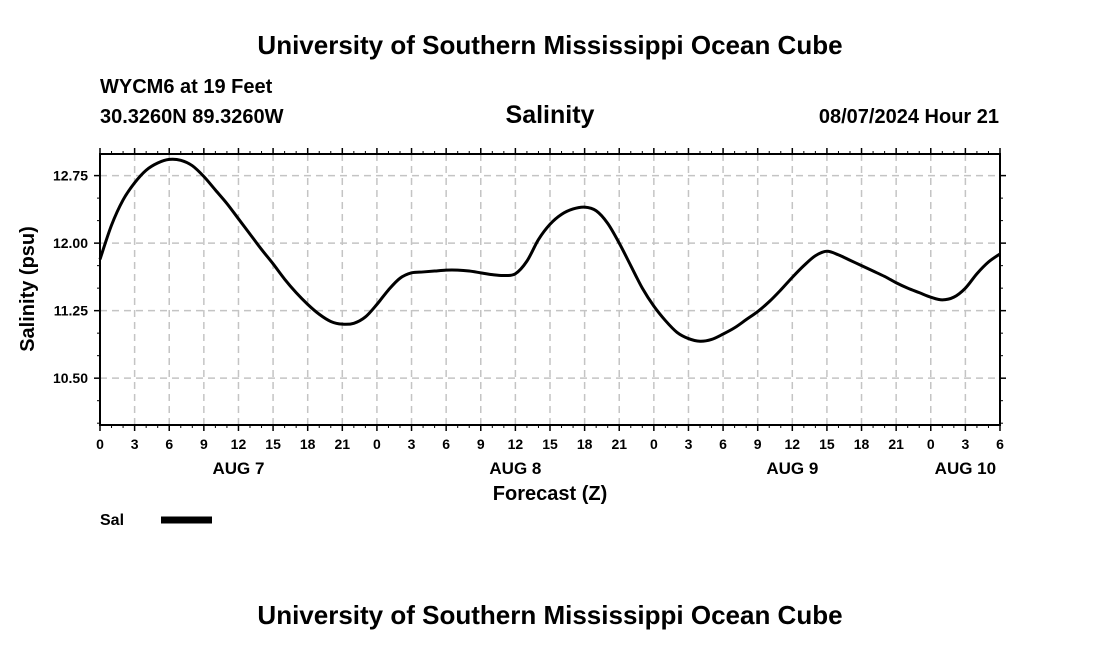 Image resolution: width=1100 pixels, height=650 pixels. What do you see at coordinates (186, 87) in the screenshot?
I see `station-label: WYCM6 at 19 Feet` at bounding box center [186, 87].